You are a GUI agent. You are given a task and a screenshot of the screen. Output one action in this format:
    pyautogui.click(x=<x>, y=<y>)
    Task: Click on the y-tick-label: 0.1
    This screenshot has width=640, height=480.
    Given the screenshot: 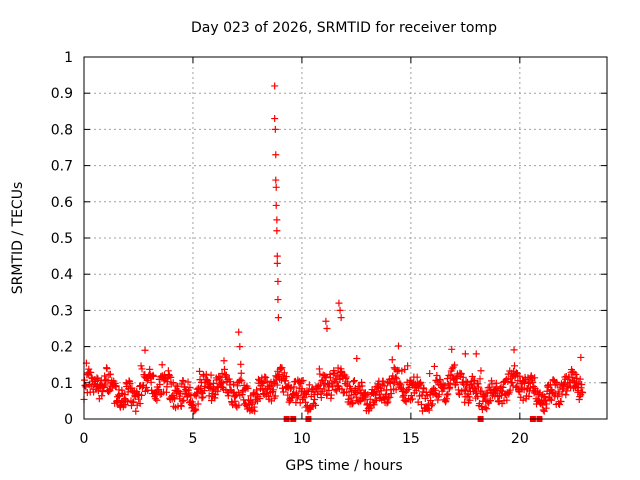 What is the action you would take?
    pyautogui.click(x=62, y=384)
    